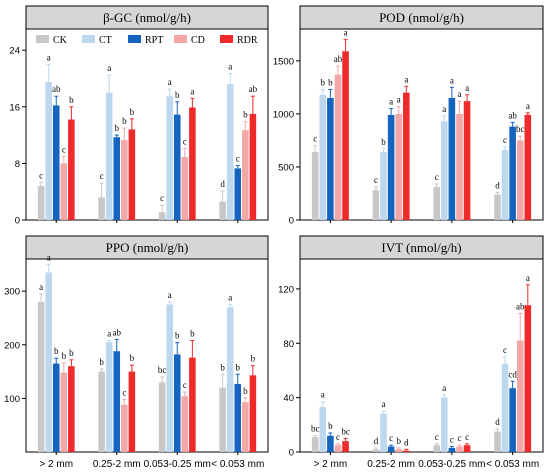 The width and height of the screenshot is (550, 474). What do you see at coordinates (56, 464) in the screenshot?
I see `x-category-label: > 2 mm` at bounding box center [56, 464].